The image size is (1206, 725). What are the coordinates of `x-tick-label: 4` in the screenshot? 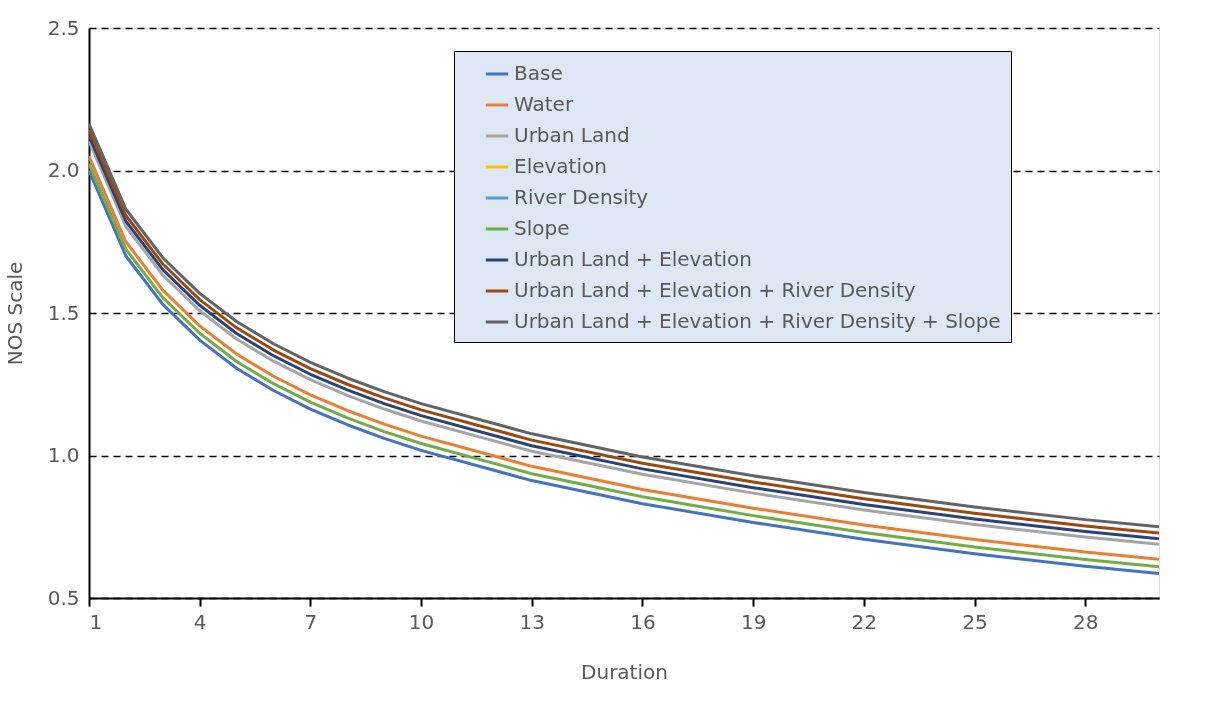 It's located at (200, 621).